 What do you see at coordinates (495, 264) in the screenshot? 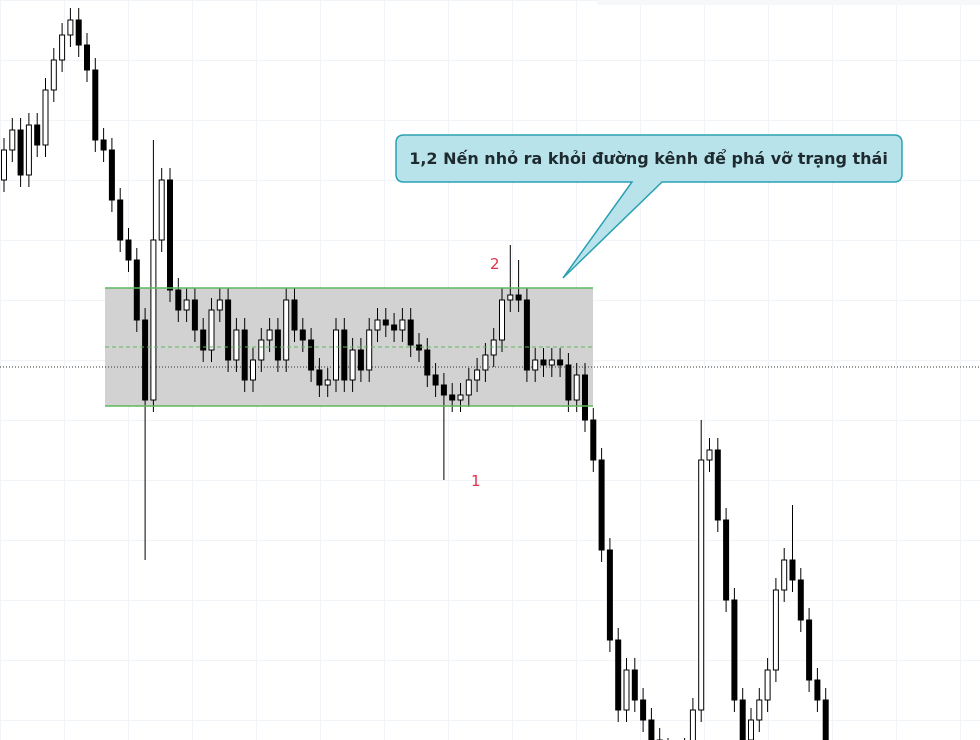
I see `annotation-label: 2` at bounding box center [495, 264].